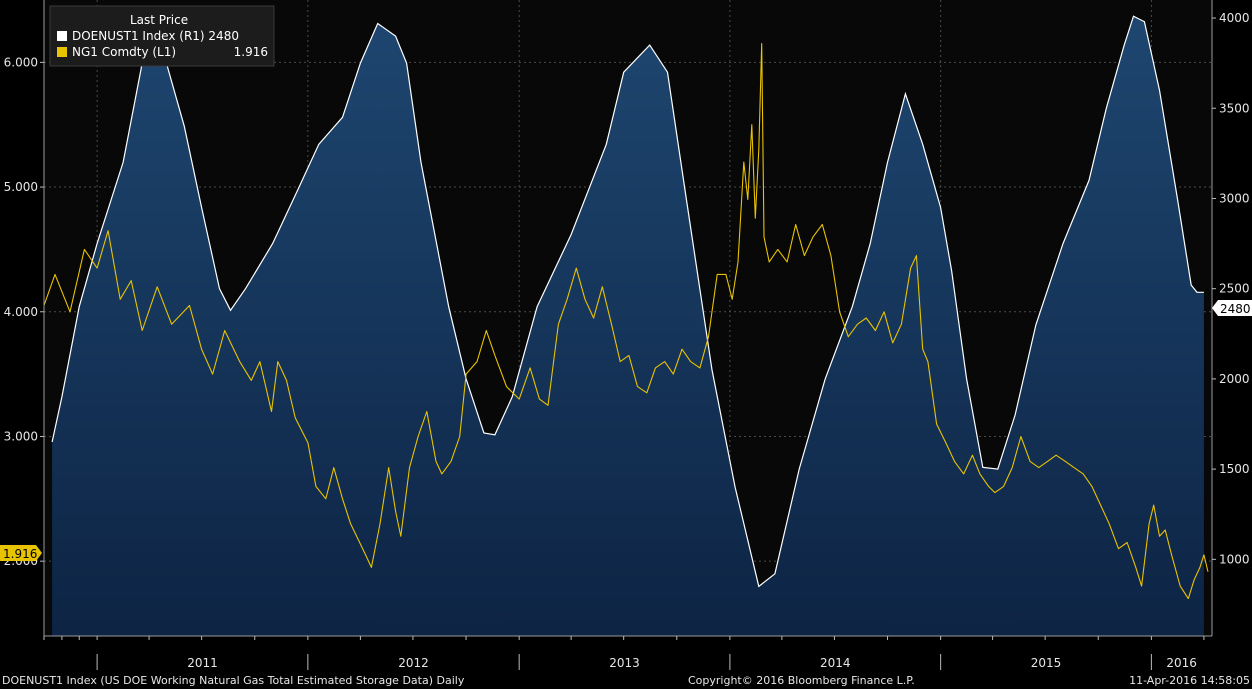 This screenshot has width=1252, height=689. I want to click on right-axis-ticks: 1000 1500 2000 2500 3000 3500 4000, so click(1231, 288).